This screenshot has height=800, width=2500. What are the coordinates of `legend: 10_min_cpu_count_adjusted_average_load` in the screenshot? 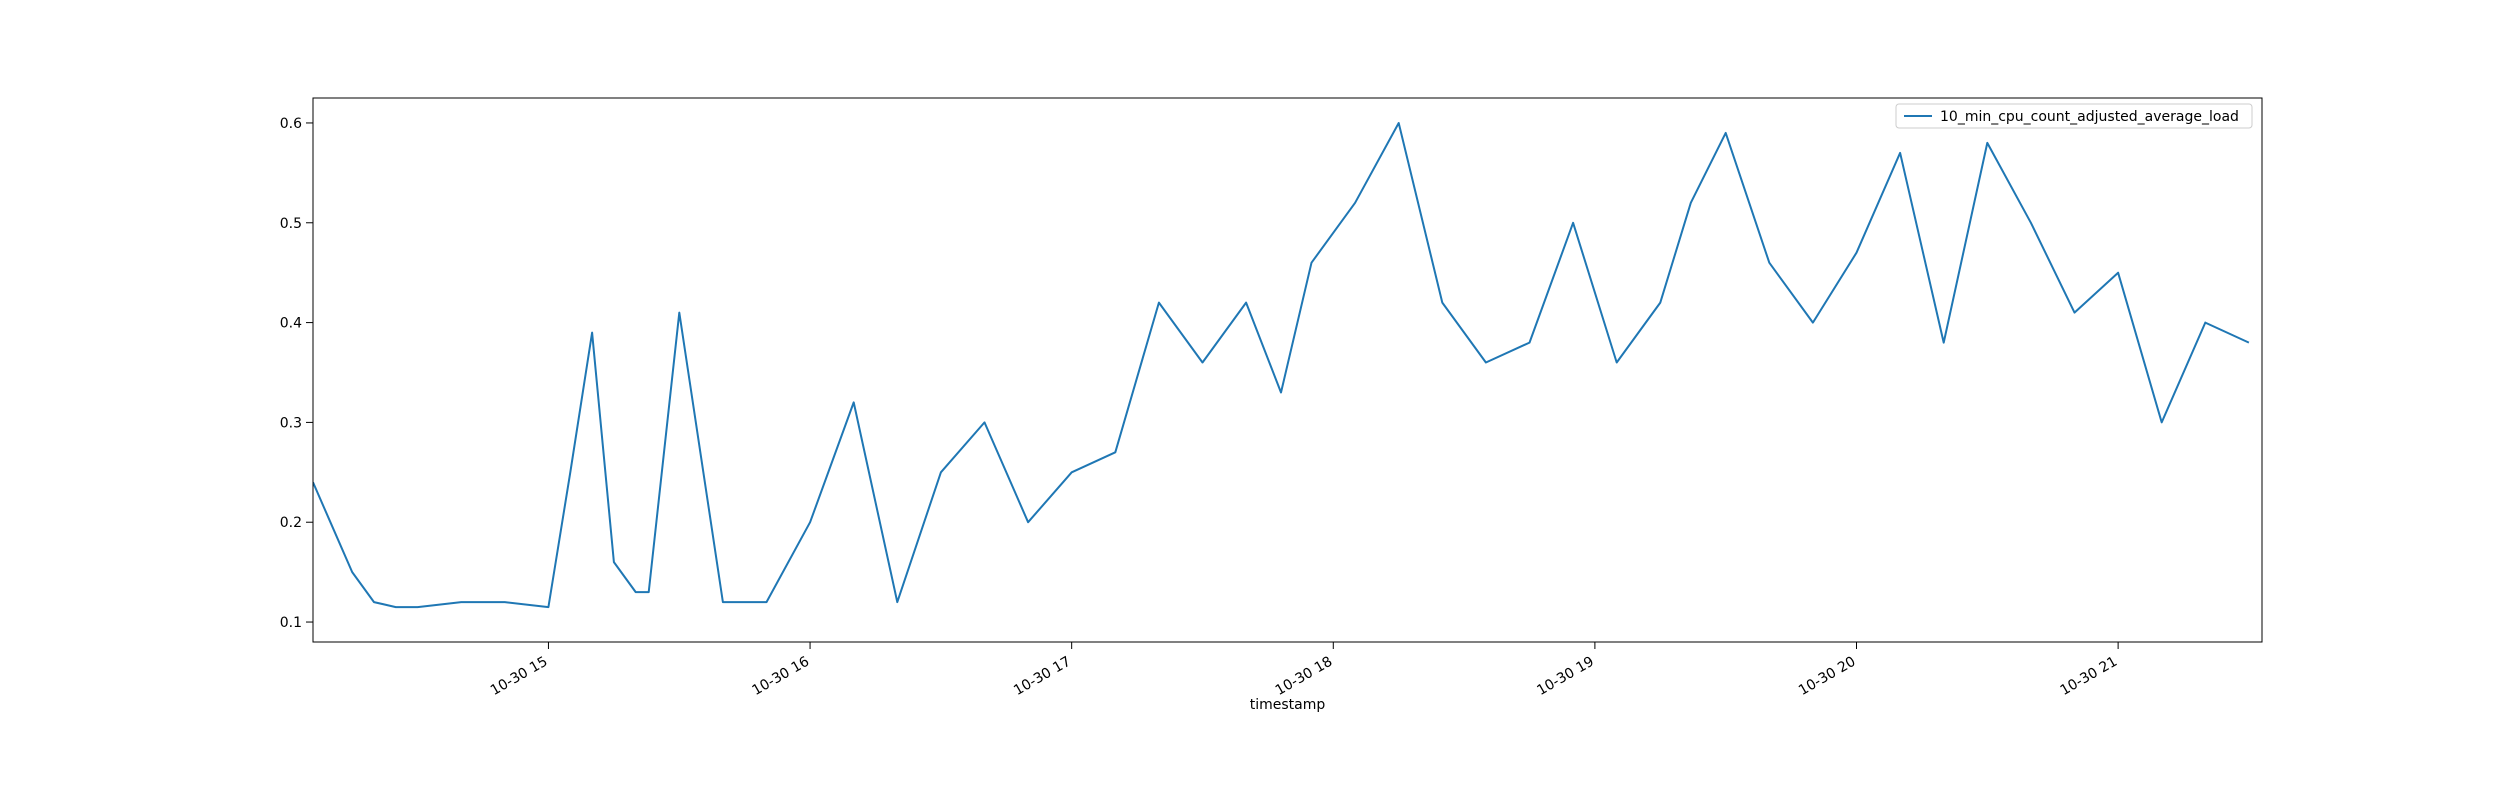 It's located at (2074, 116).